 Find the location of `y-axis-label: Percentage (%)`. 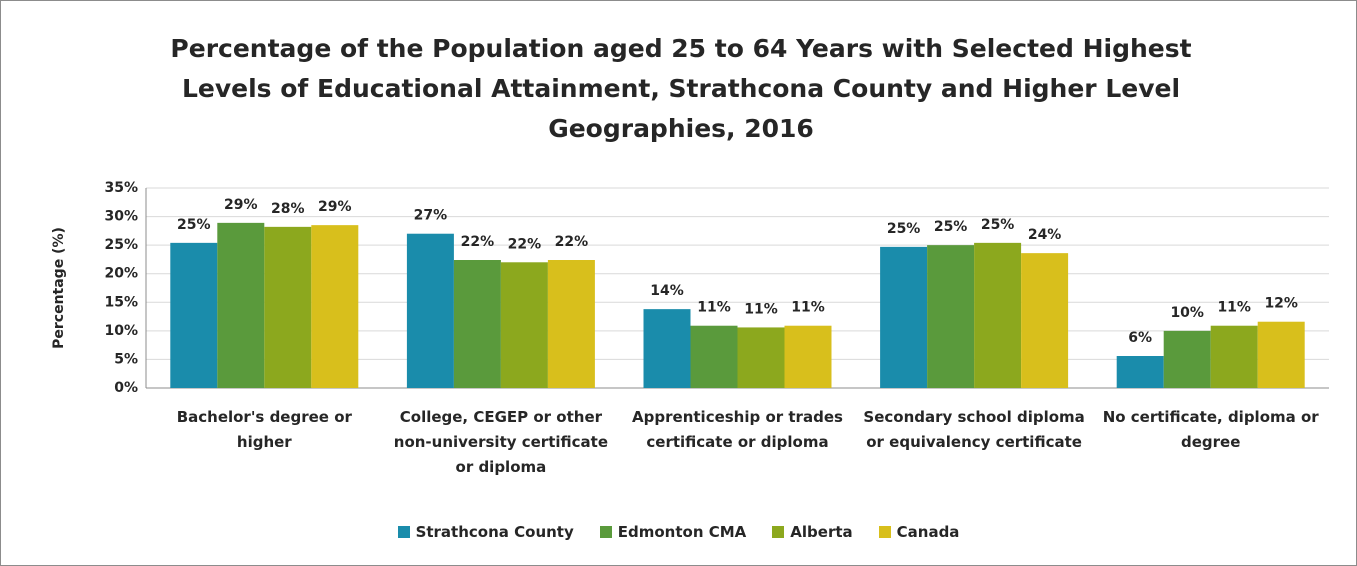

y-axis-label: Percentage (%) is located at coordinates (59, 288).